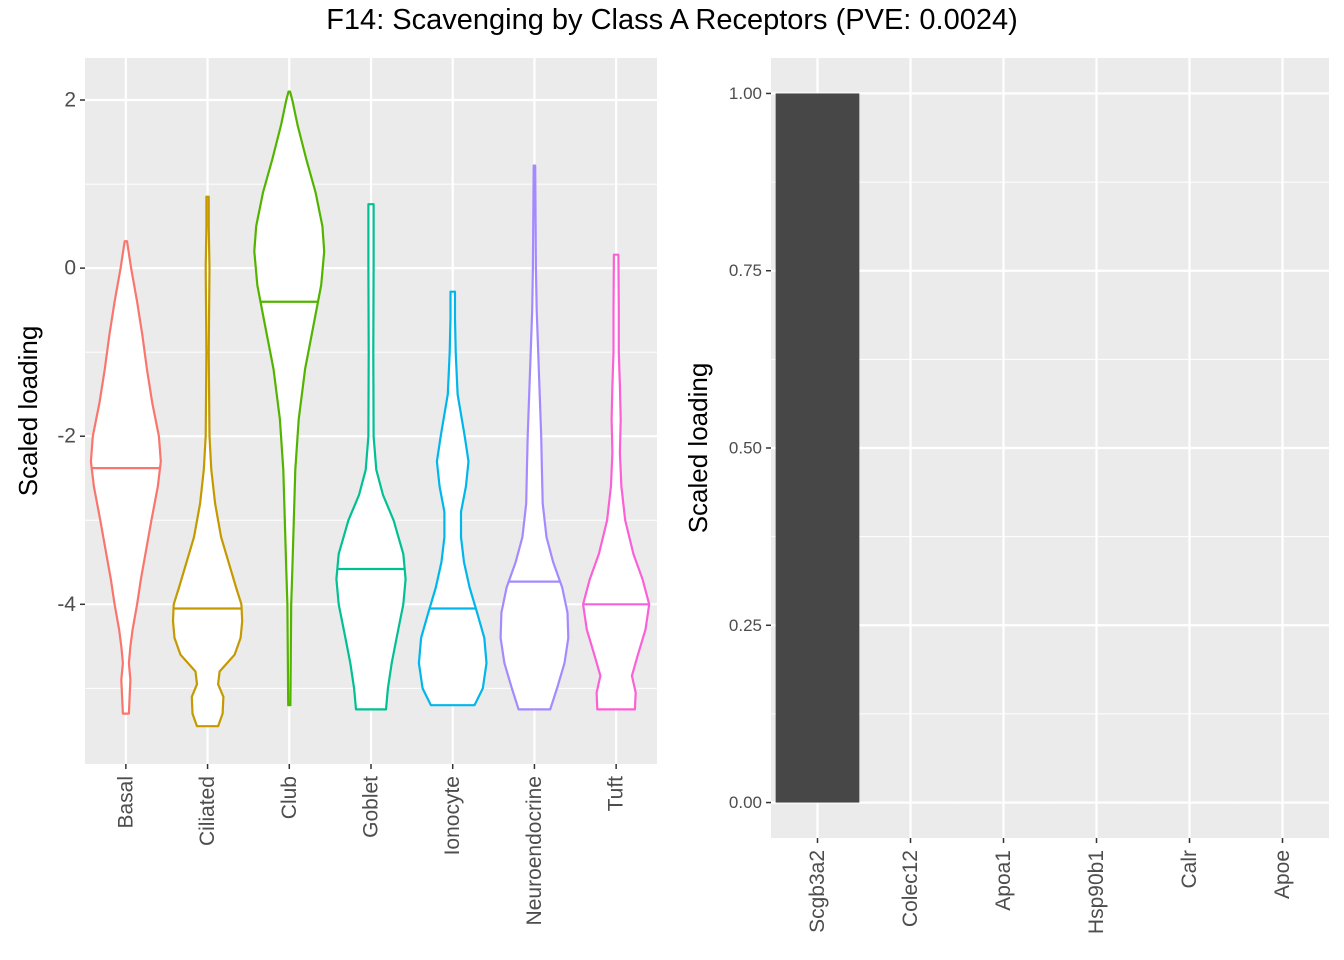  Describe the element at coordinates (1096, 892) in the screenshot. I see `x-tick-label: Hsp90b1` at that location.